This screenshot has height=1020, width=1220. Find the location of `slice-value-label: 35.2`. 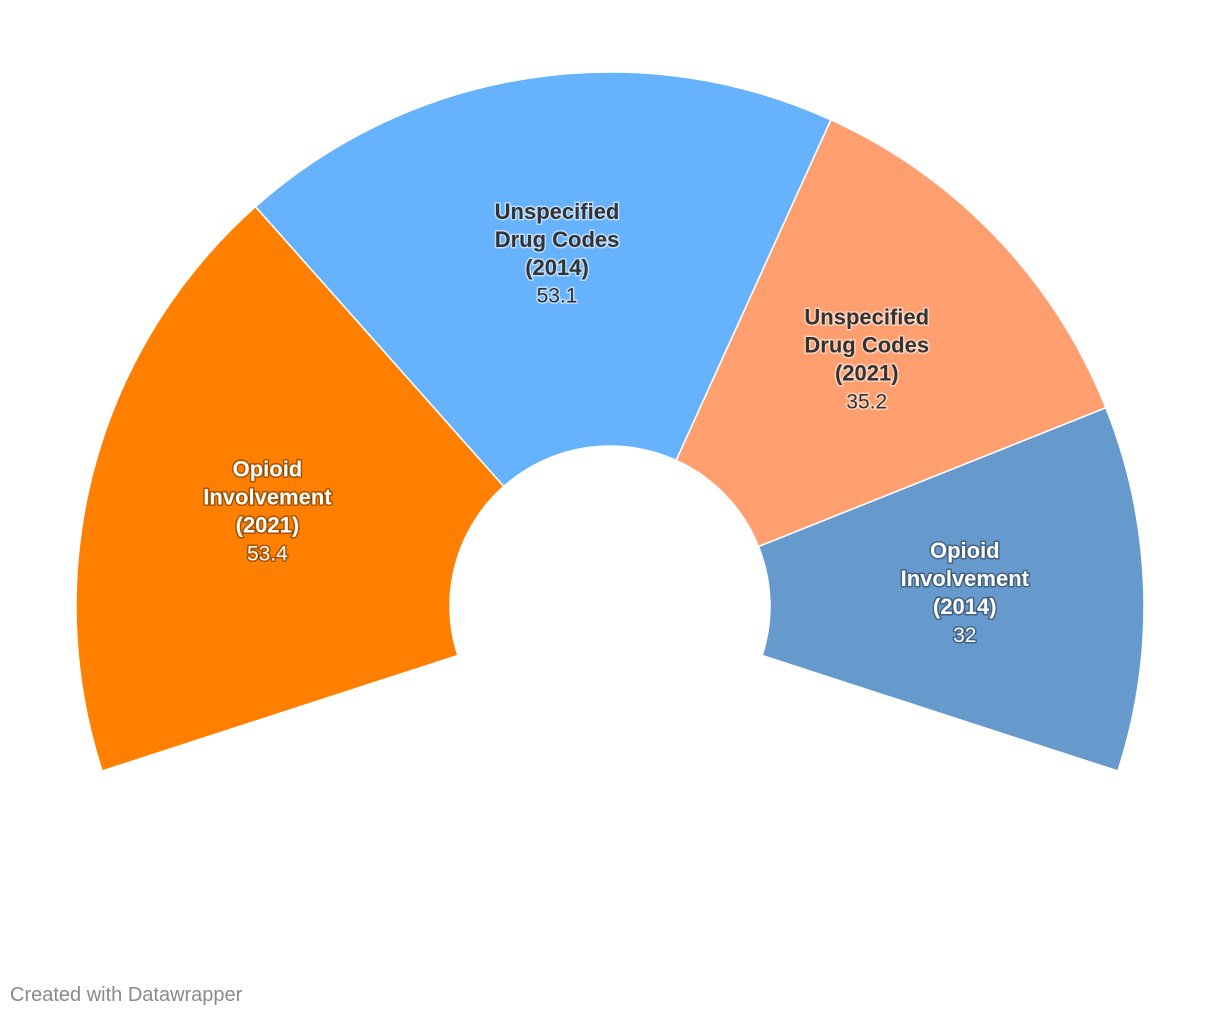

slice-value-label: 35.2 is located at coordinates (866, 401).